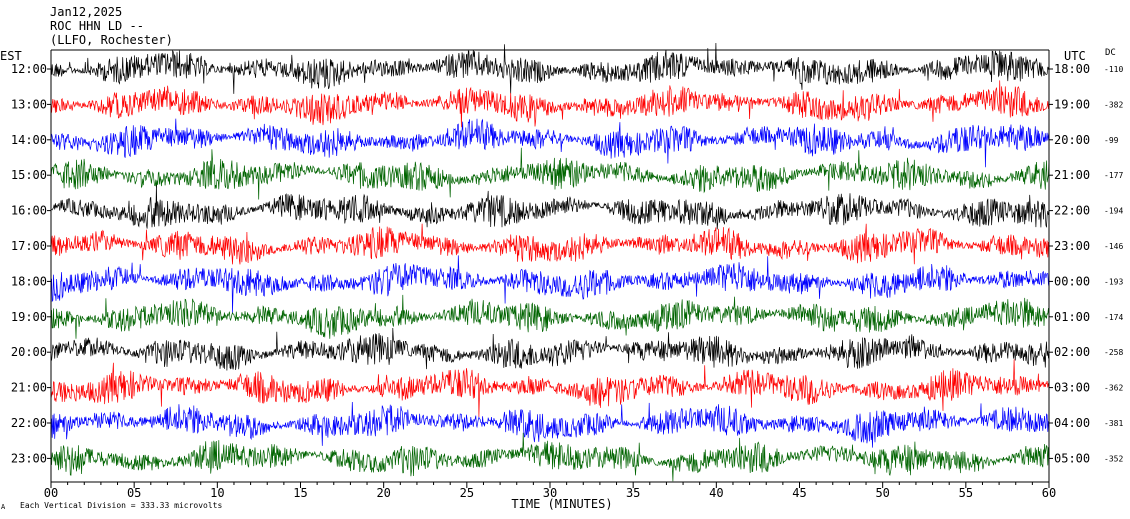 This screenshot has width=1130, height=519. I want to click on footer-mark: A, so click(3, 507).